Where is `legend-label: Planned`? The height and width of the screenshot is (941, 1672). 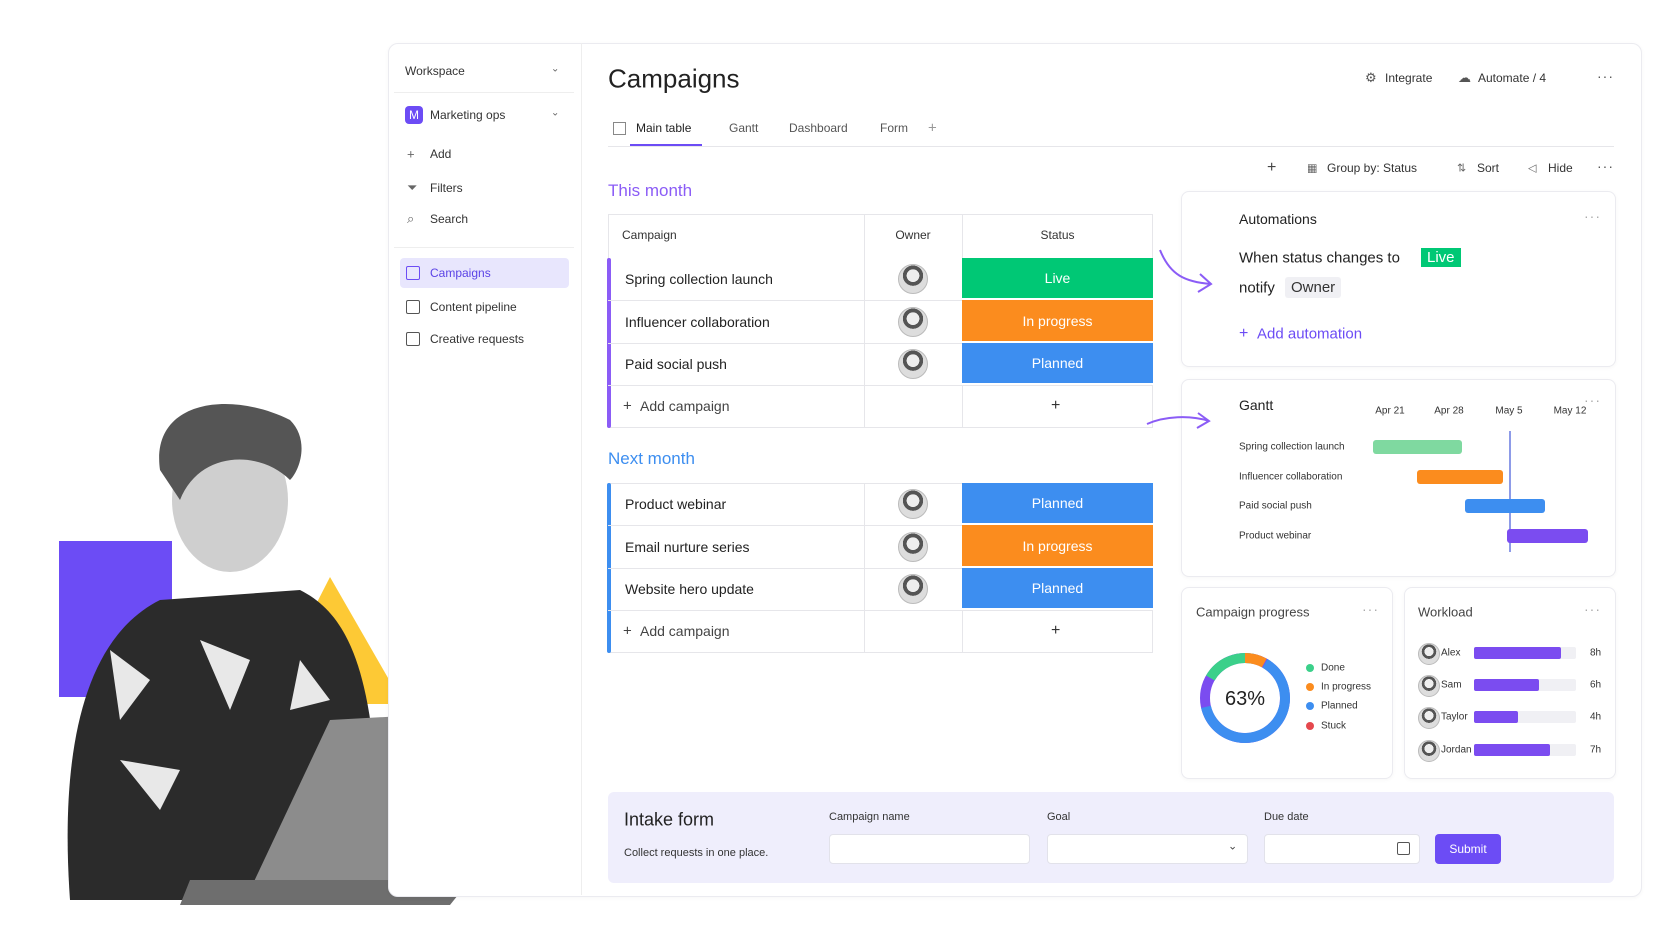
legend-label: Planned is located at coordinates (1339, 706).